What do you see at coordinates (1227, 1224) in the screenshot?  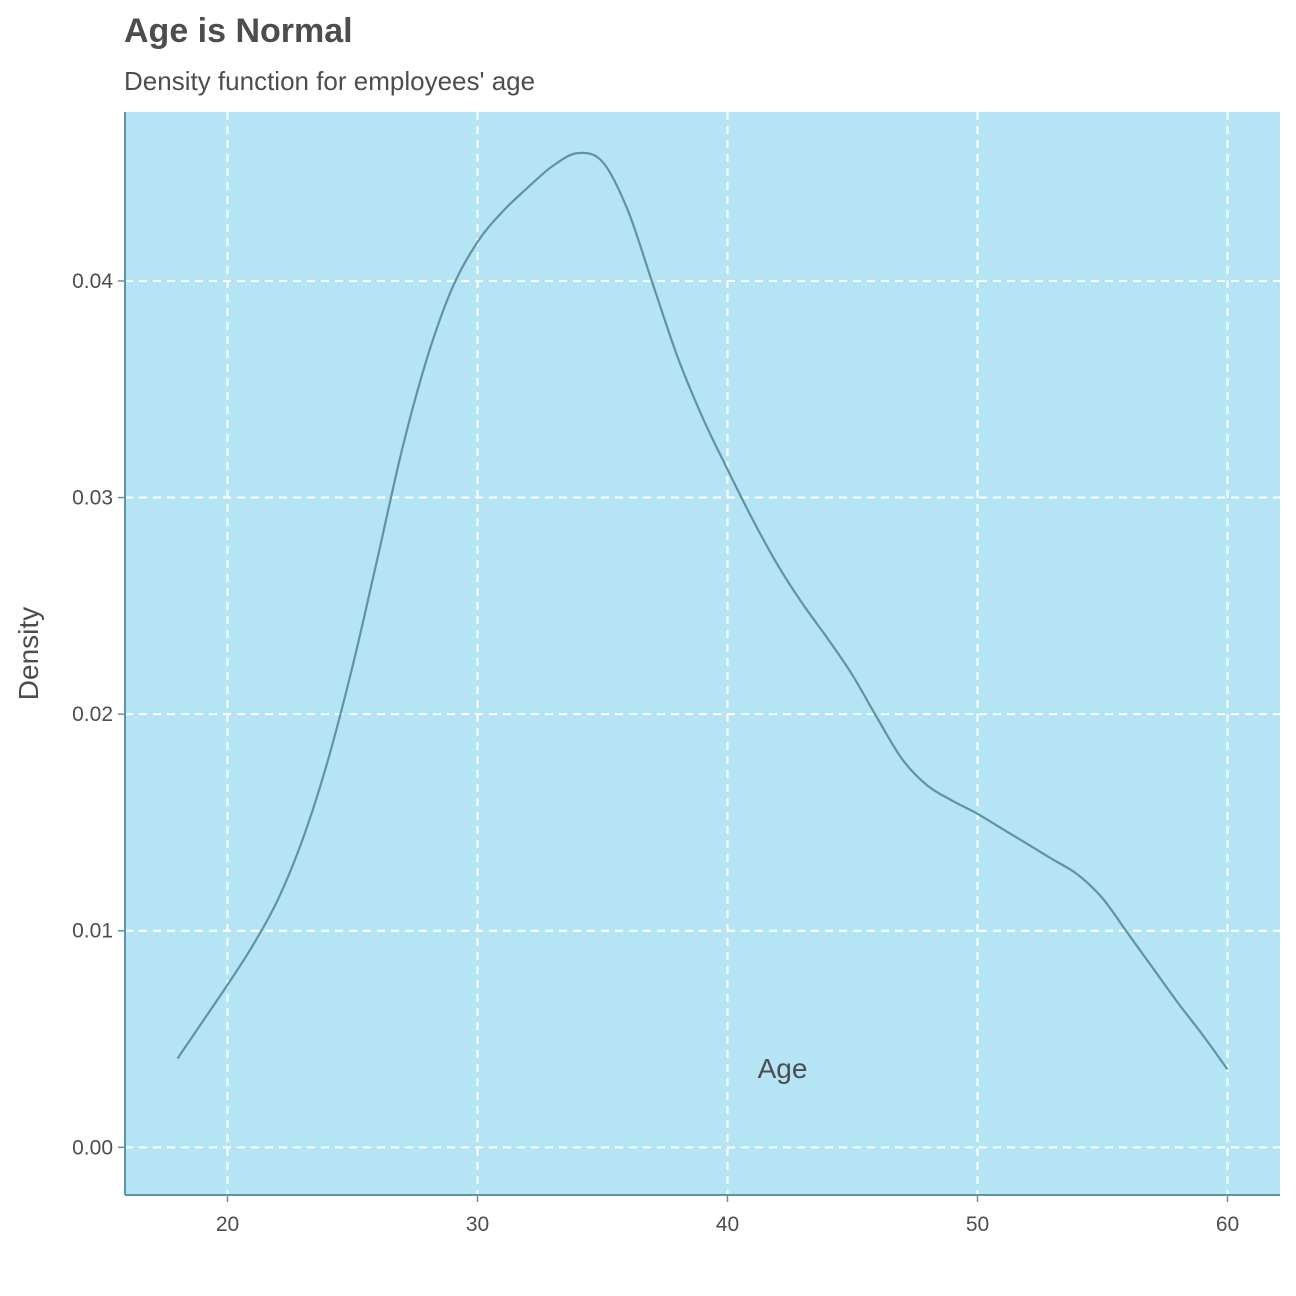 I see `x-tick-label: 60` at bounding box center [1227, 1224].